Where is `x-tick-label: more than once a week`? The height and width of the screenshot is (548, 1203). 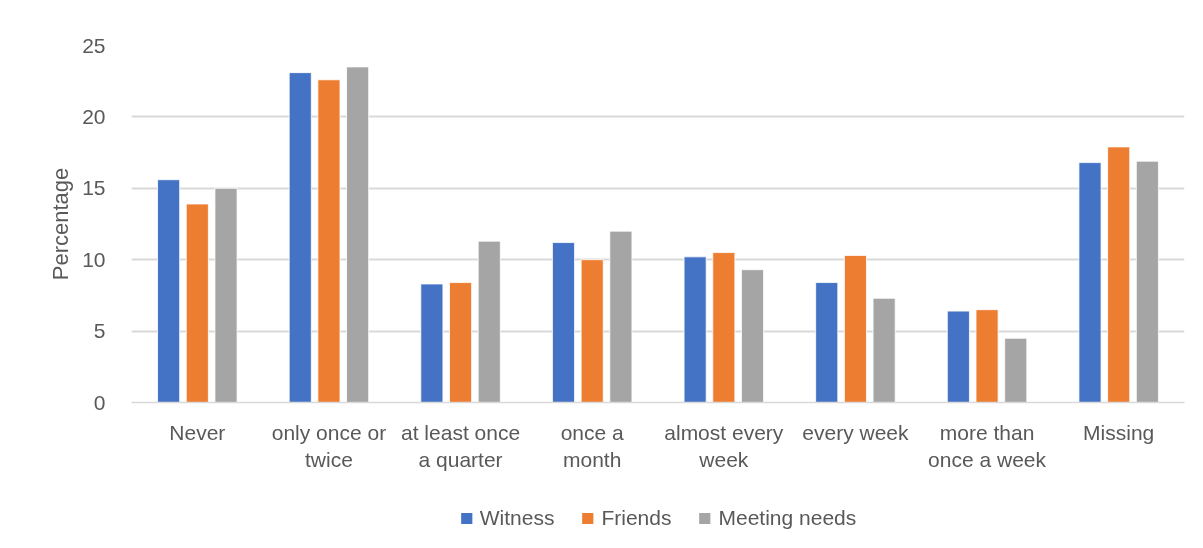
x-tick-label: more than once a week is located at coordinates (987, 446).